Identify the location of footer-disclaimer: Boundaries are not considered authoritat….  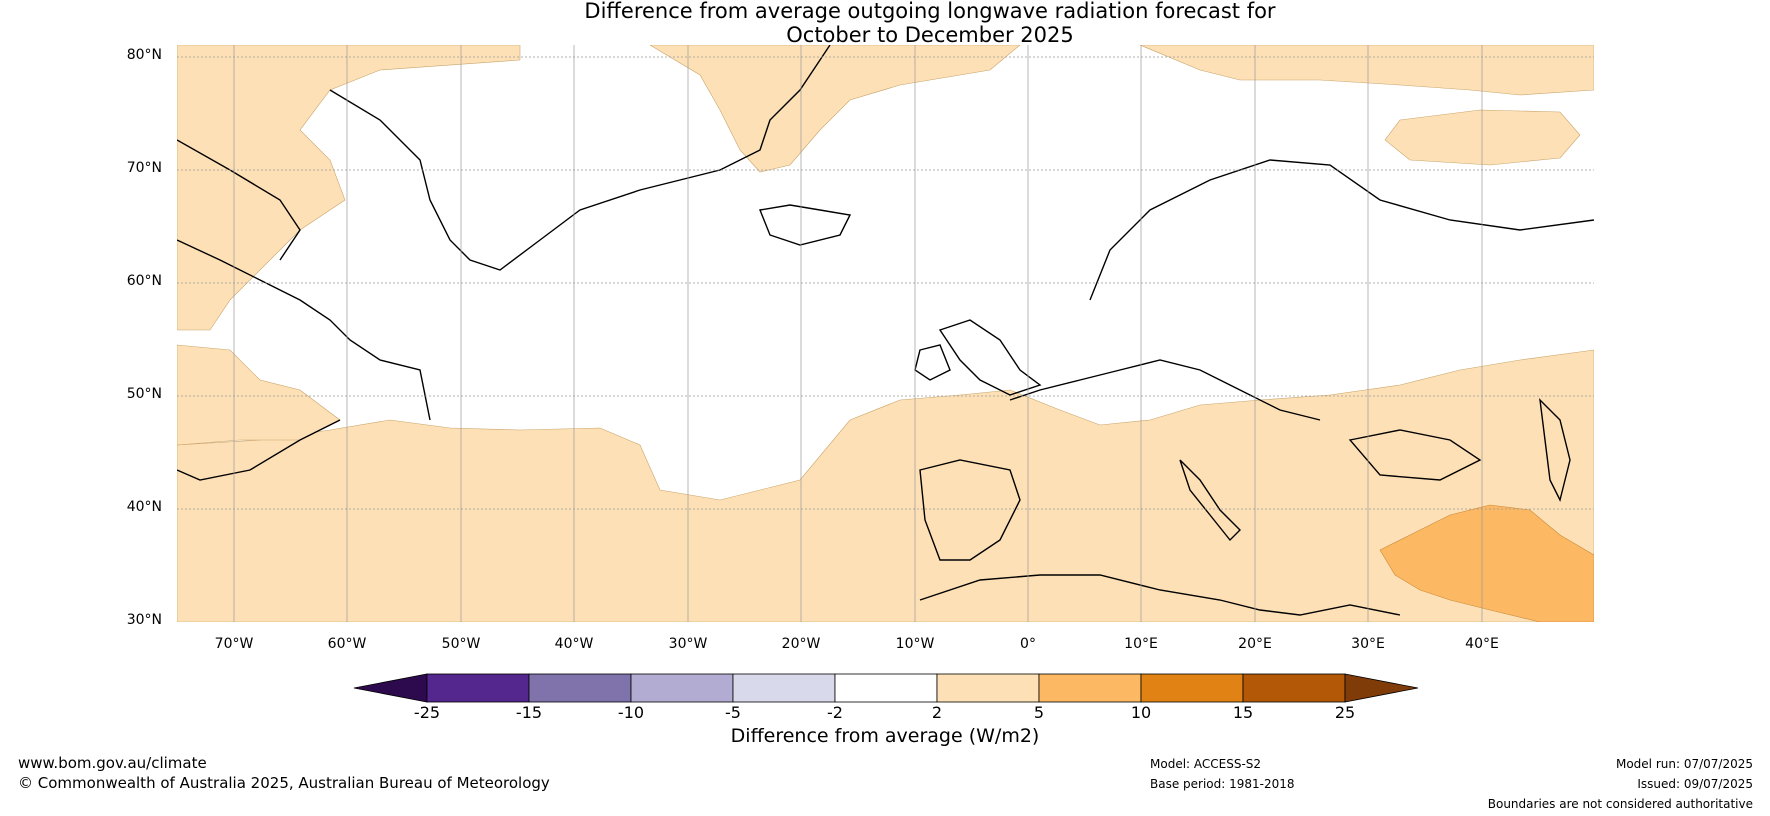
(1620, 804).